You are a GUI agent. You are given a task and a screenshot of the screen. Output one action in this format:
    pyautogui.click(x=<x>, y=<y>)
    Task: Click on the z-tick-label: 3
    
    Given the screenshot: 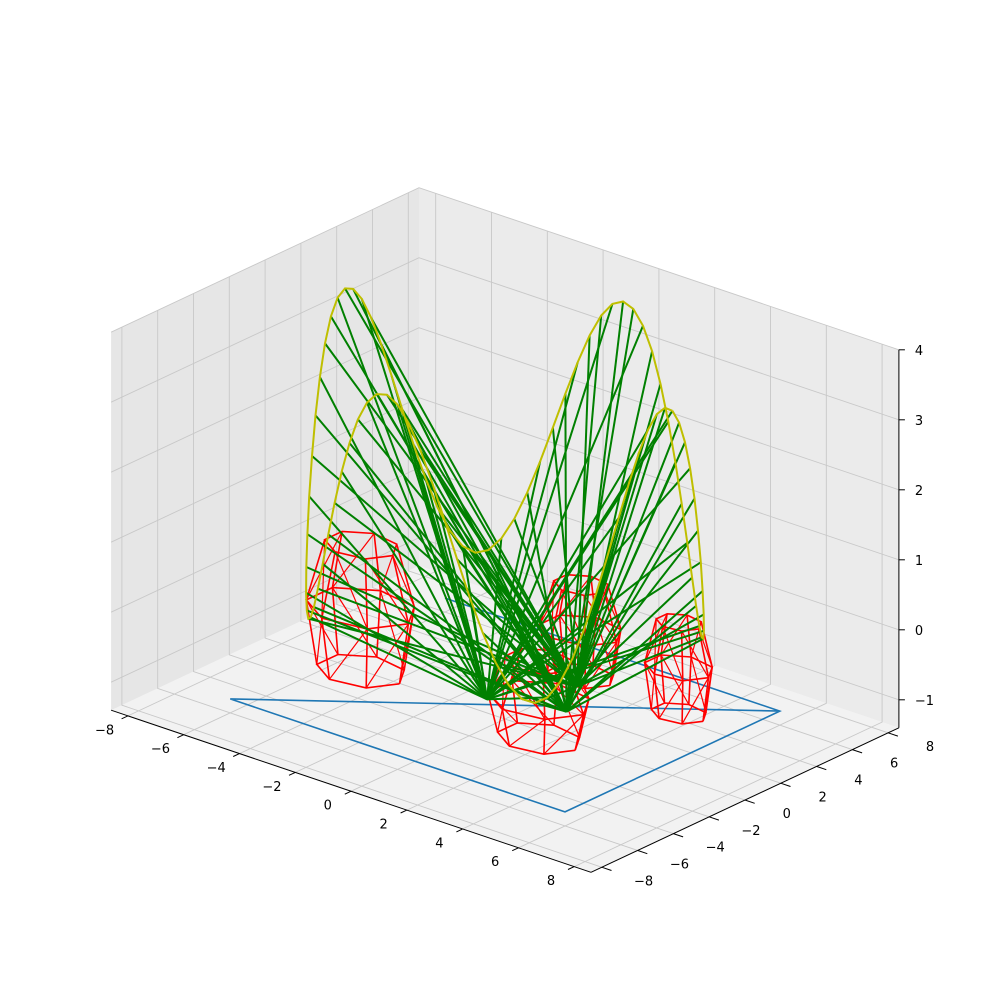 What is the action you would take?
    pyautogui.click(x=919, y=421)
    